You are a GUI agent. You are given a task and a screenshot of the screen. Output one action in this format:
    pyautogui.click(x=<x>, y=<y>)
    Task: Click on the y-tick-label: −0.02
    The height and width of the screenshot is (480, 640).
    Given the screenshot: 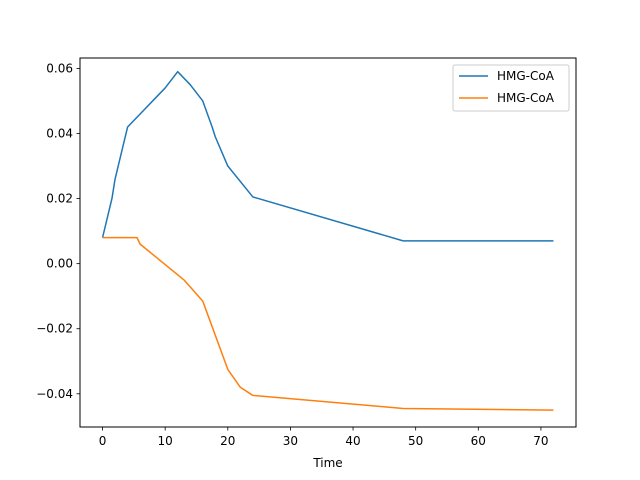 What is the action you would take?
    pyautogui.click(x=54, y=329)
    